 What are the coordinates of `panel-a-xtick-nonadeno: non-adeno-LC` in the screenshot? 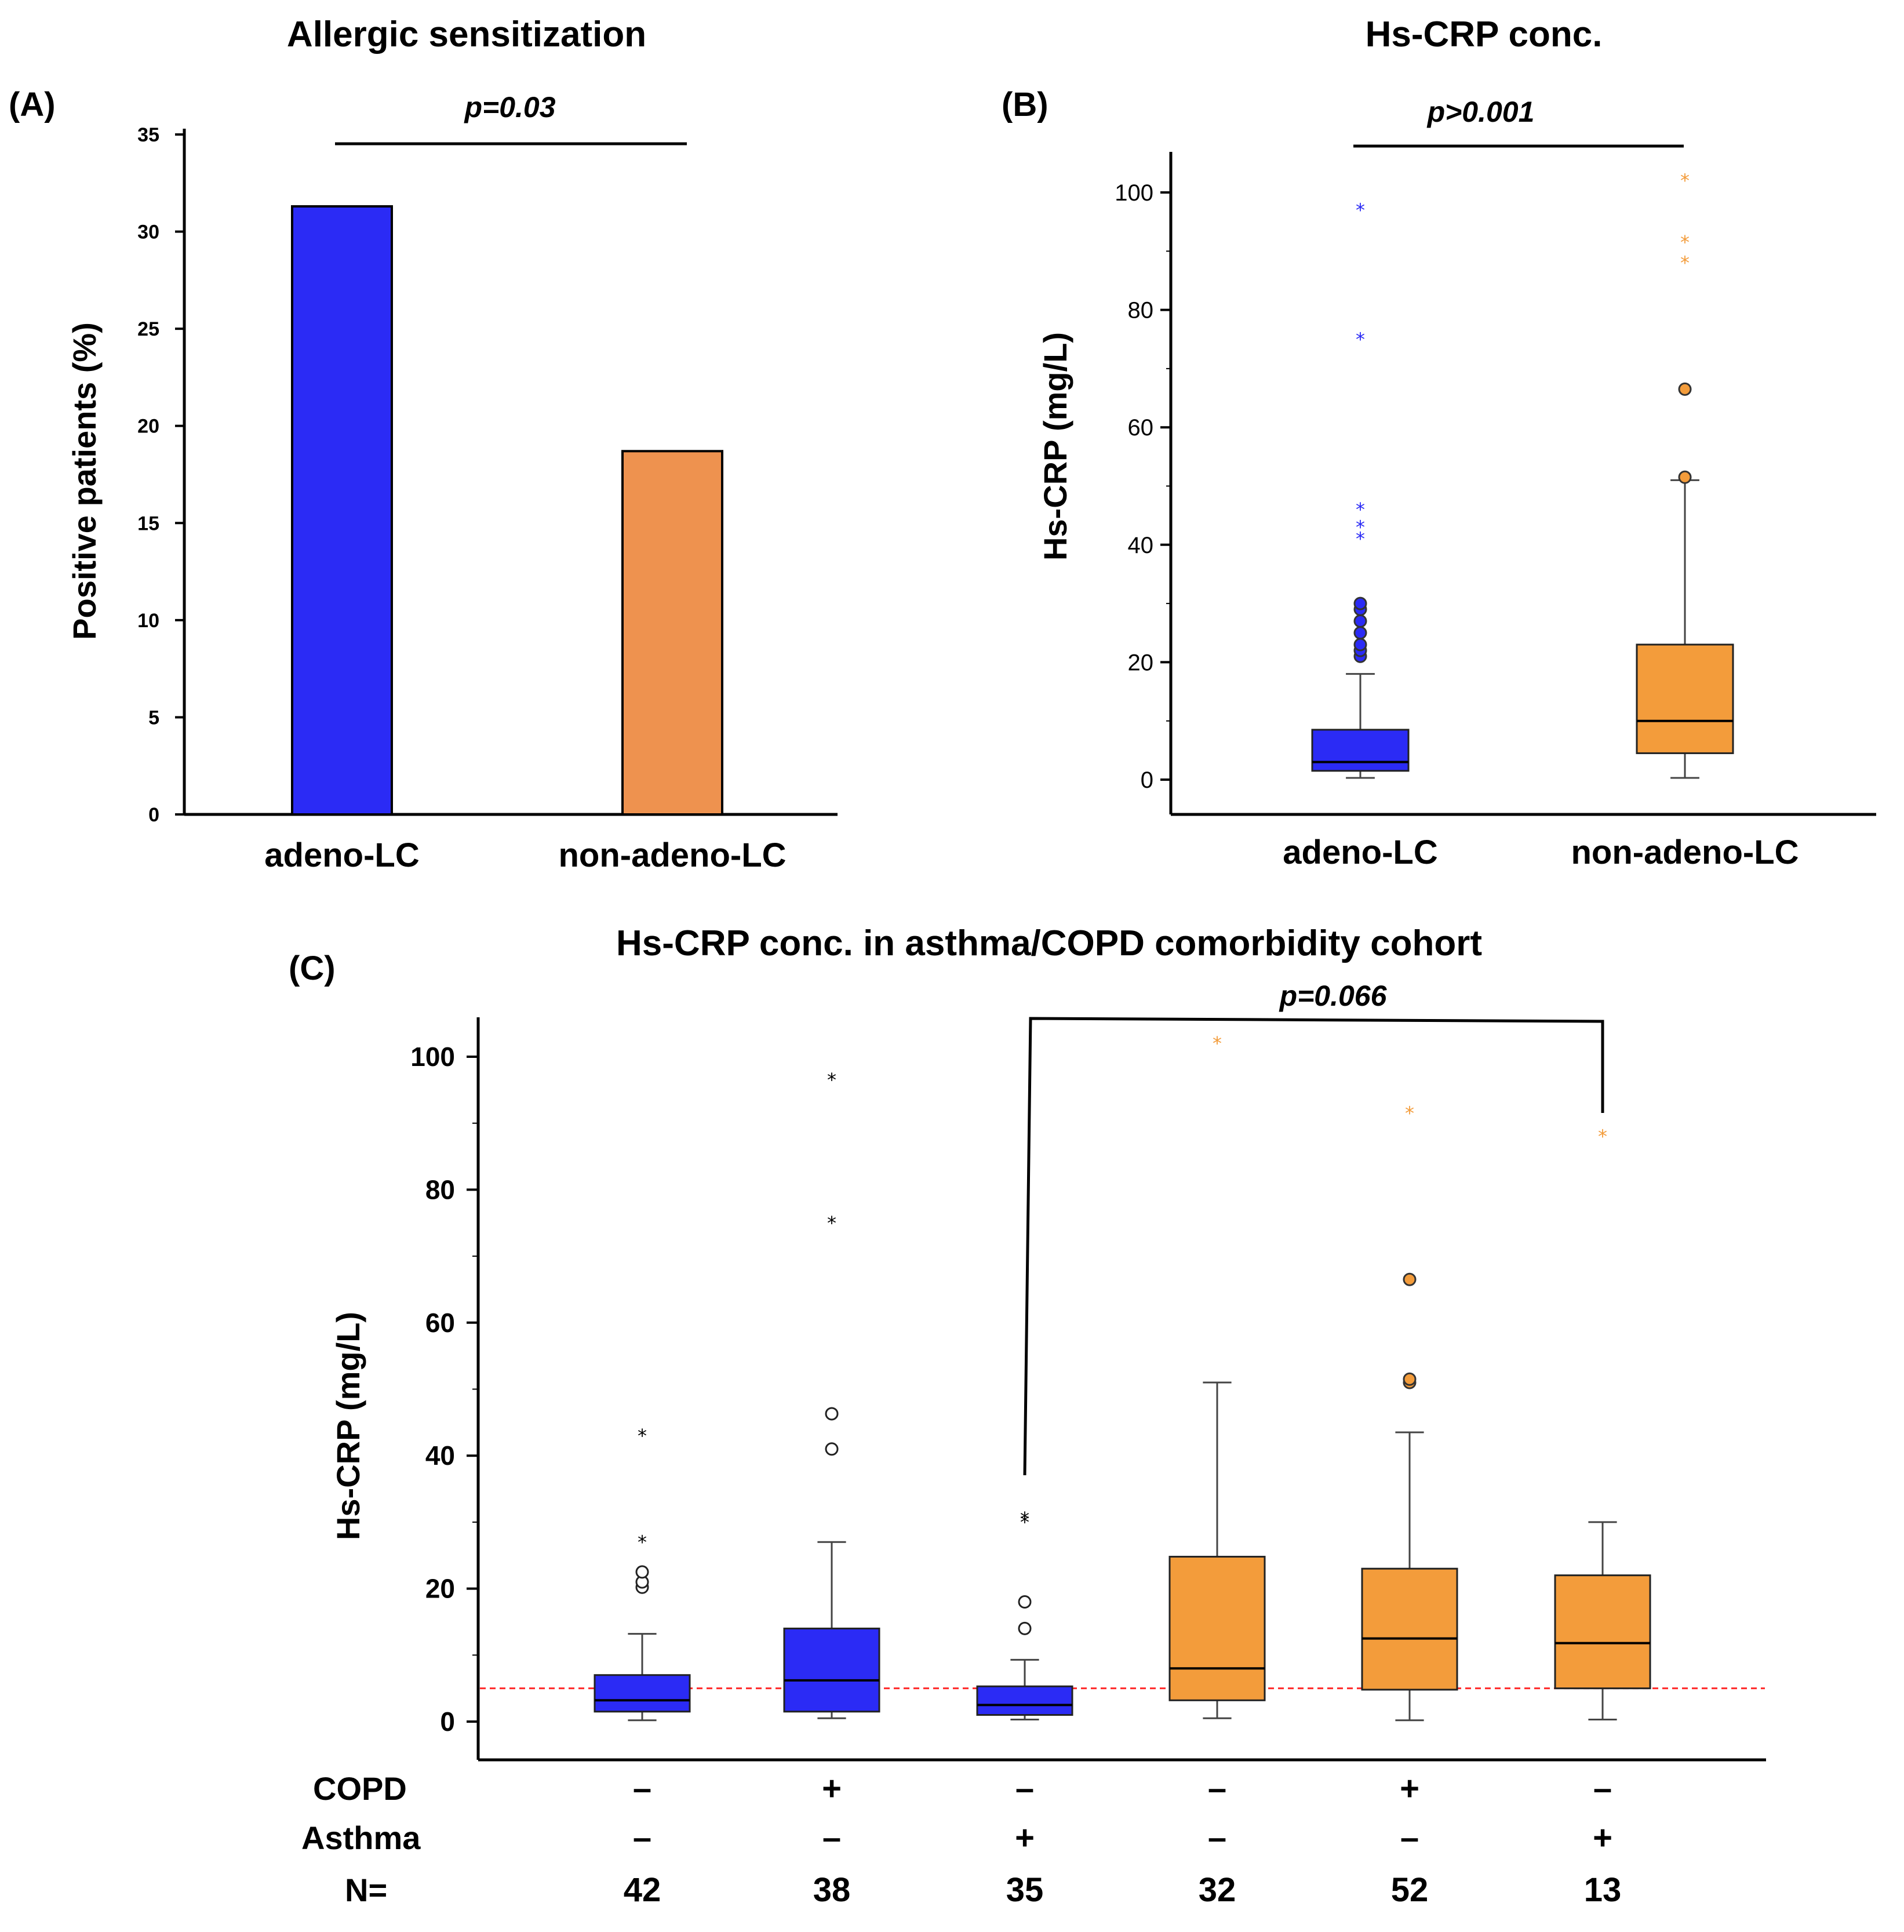 It's located at (672, 855).